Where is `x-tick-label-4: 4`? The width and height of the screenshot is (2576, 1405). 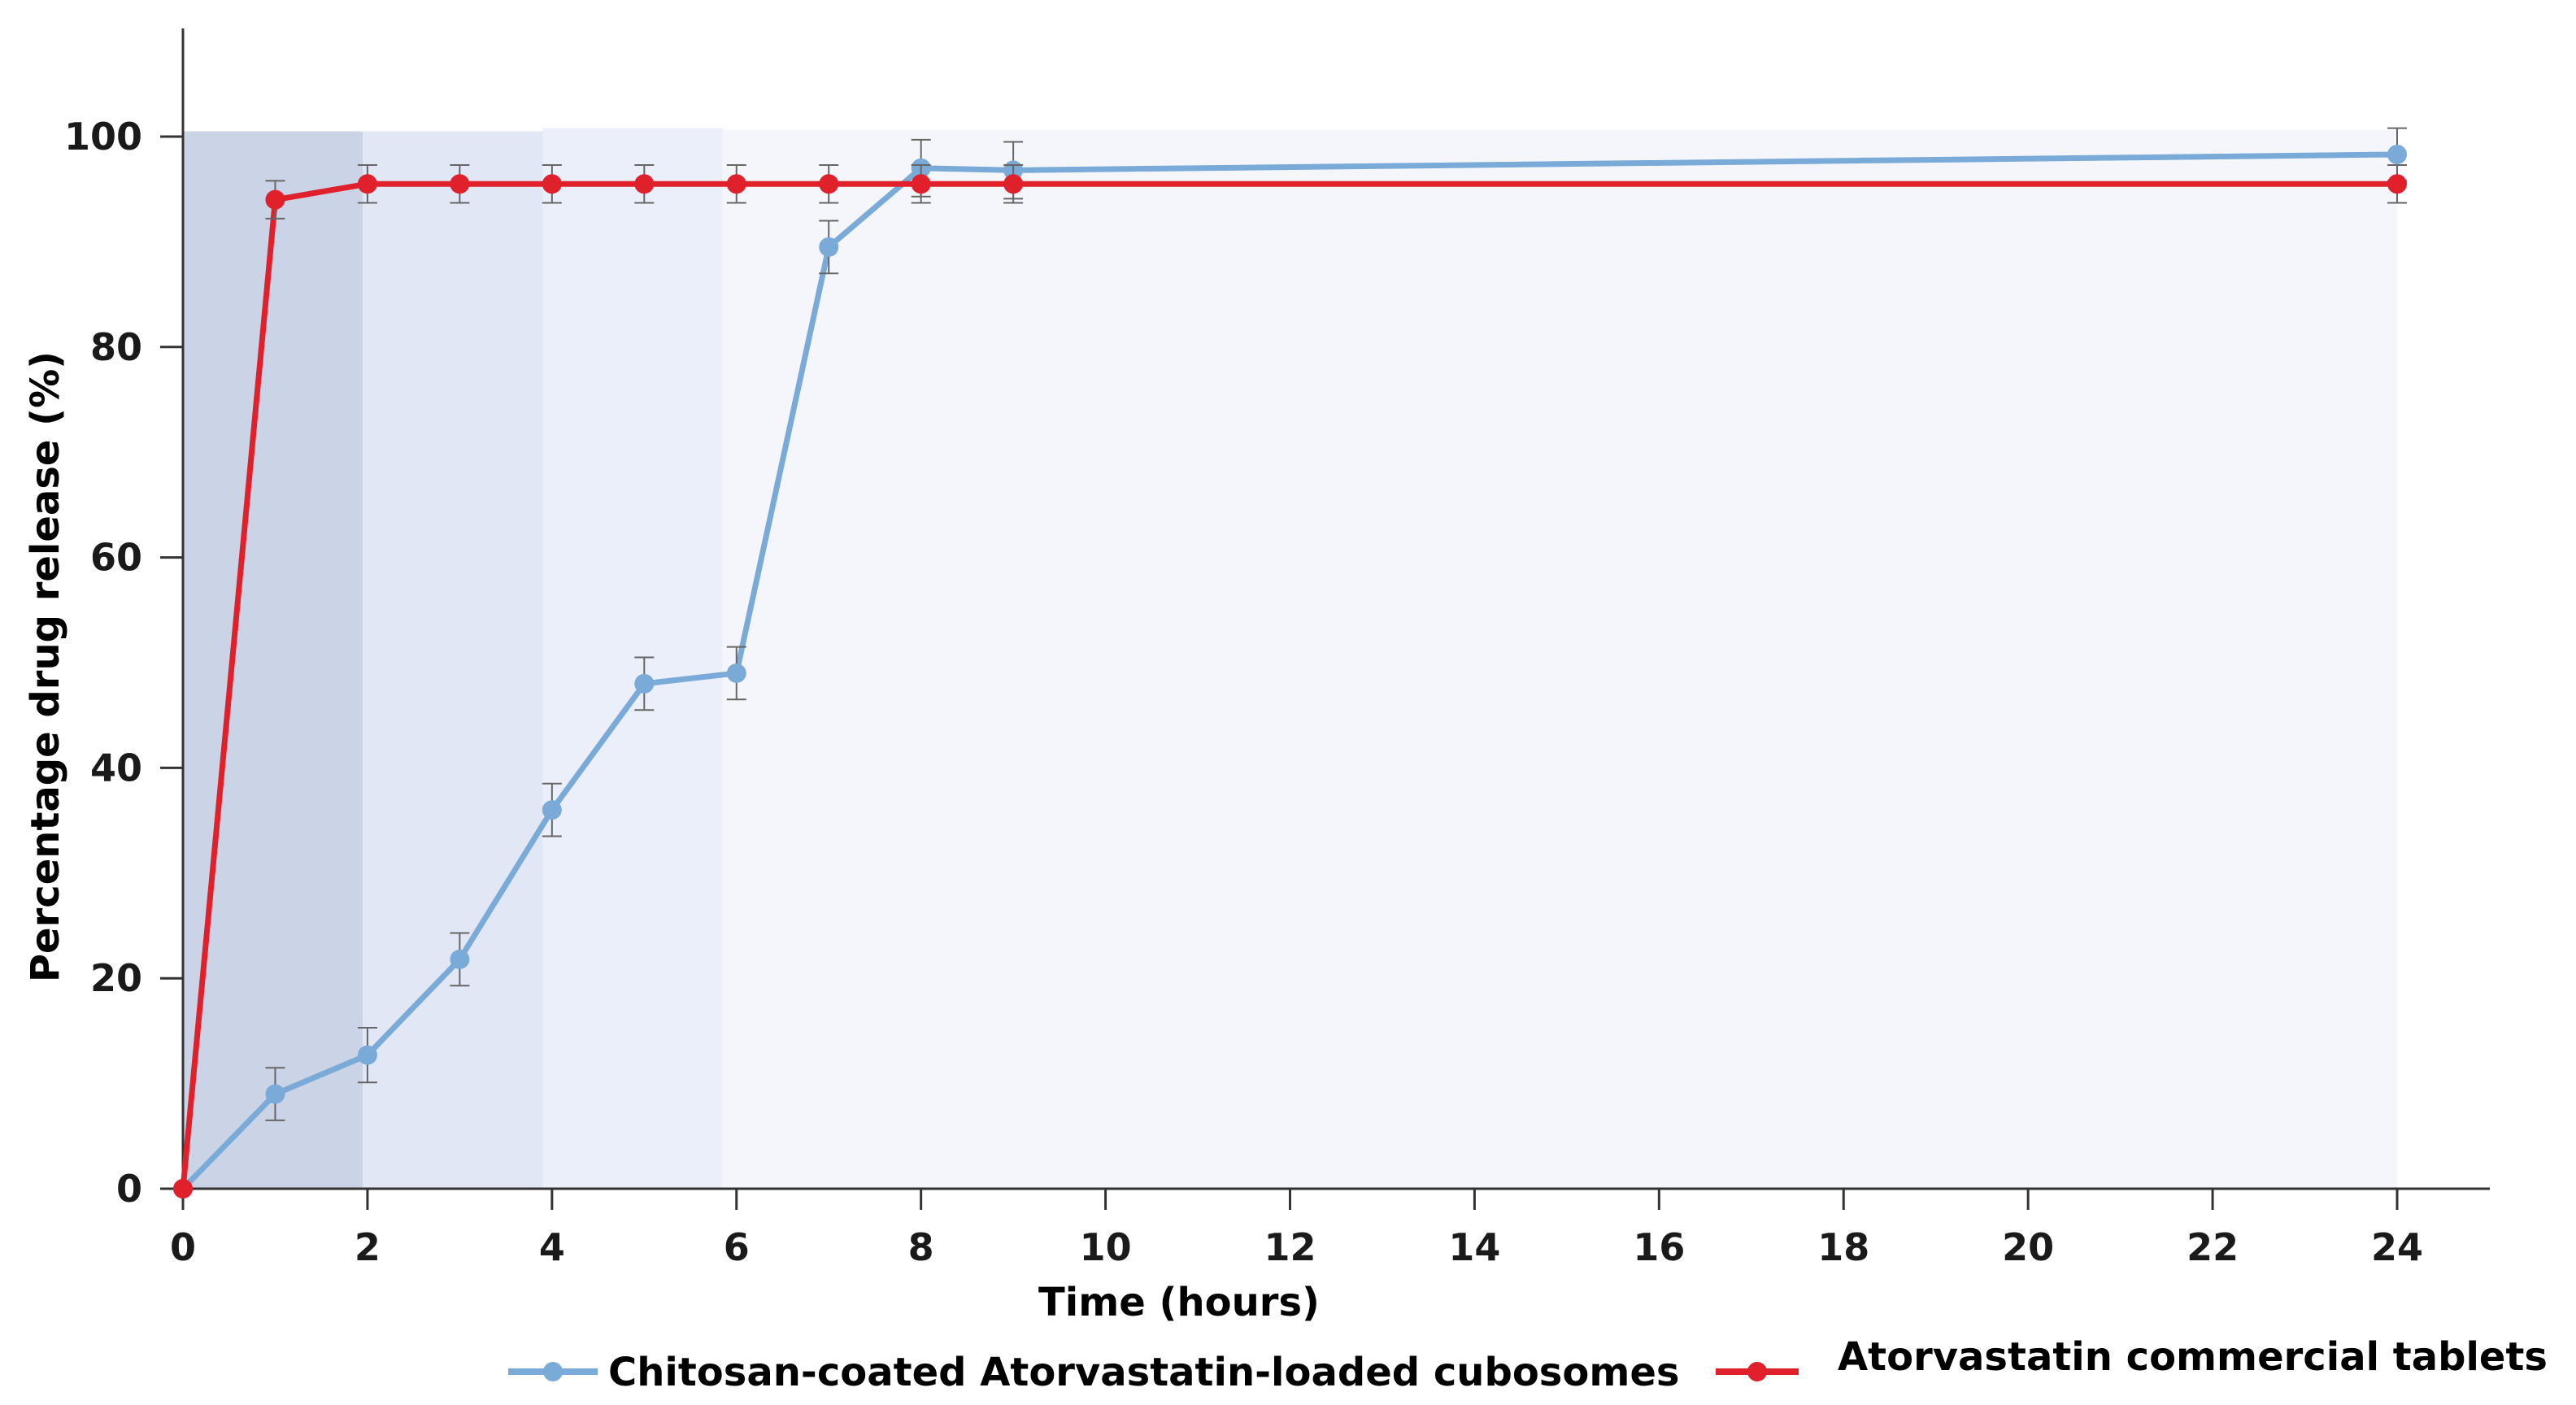 x-tick-label-4: 4 is located at coordinates (552, 1247).